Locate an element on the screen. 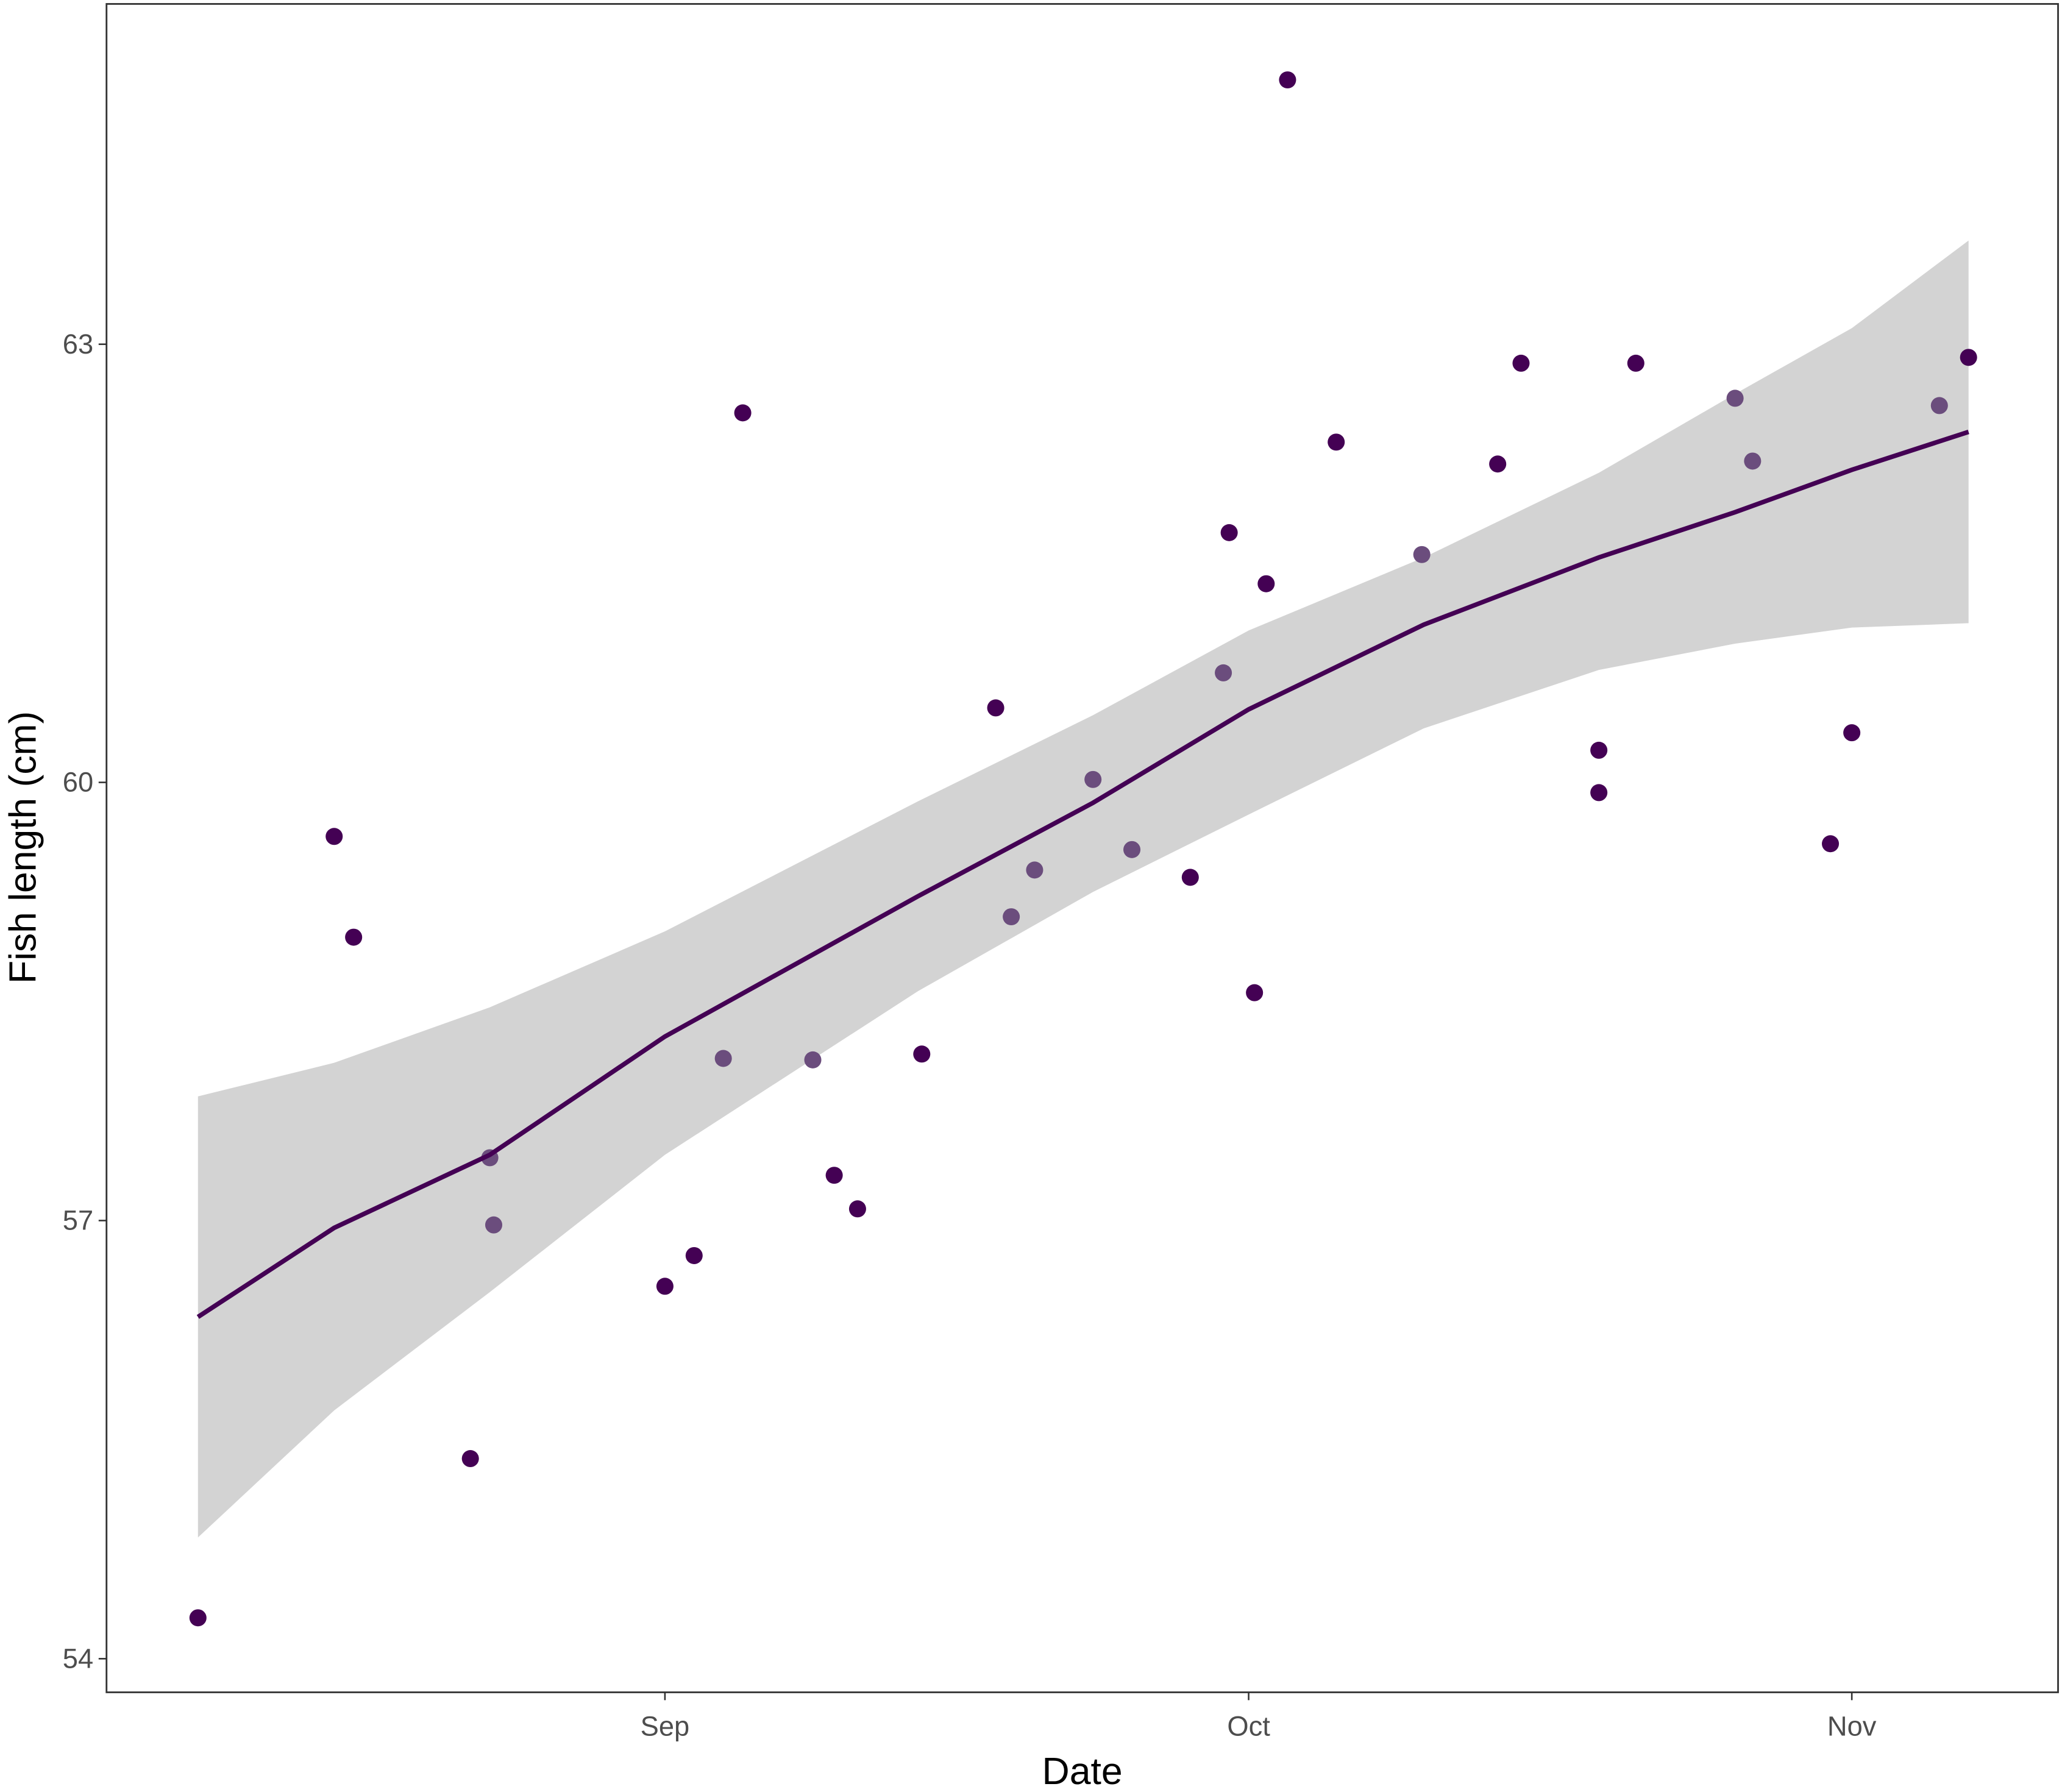 This screenshot has width=2062, height=1792. y-tick-label: 63 is located at coordinates (78, 345).